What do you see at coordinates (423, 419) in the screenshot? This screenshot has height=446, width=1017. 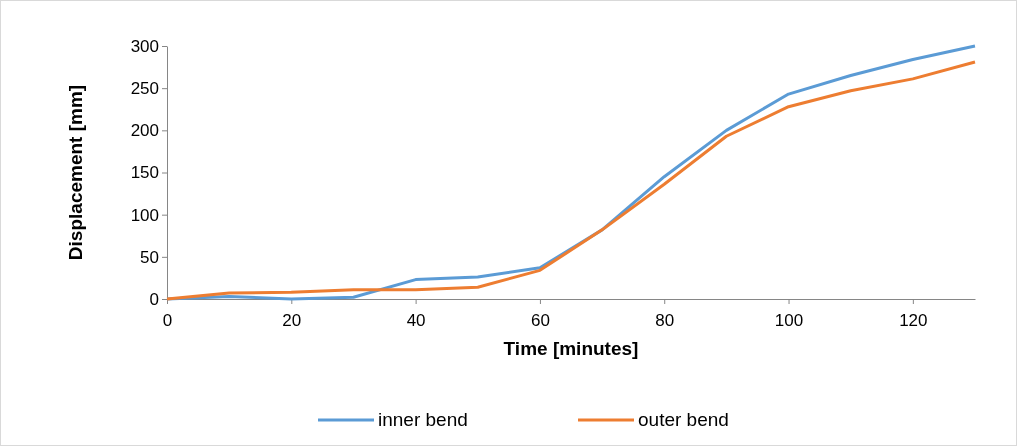 I see `legend-label: inner bend` at bounding box center [423, 419].